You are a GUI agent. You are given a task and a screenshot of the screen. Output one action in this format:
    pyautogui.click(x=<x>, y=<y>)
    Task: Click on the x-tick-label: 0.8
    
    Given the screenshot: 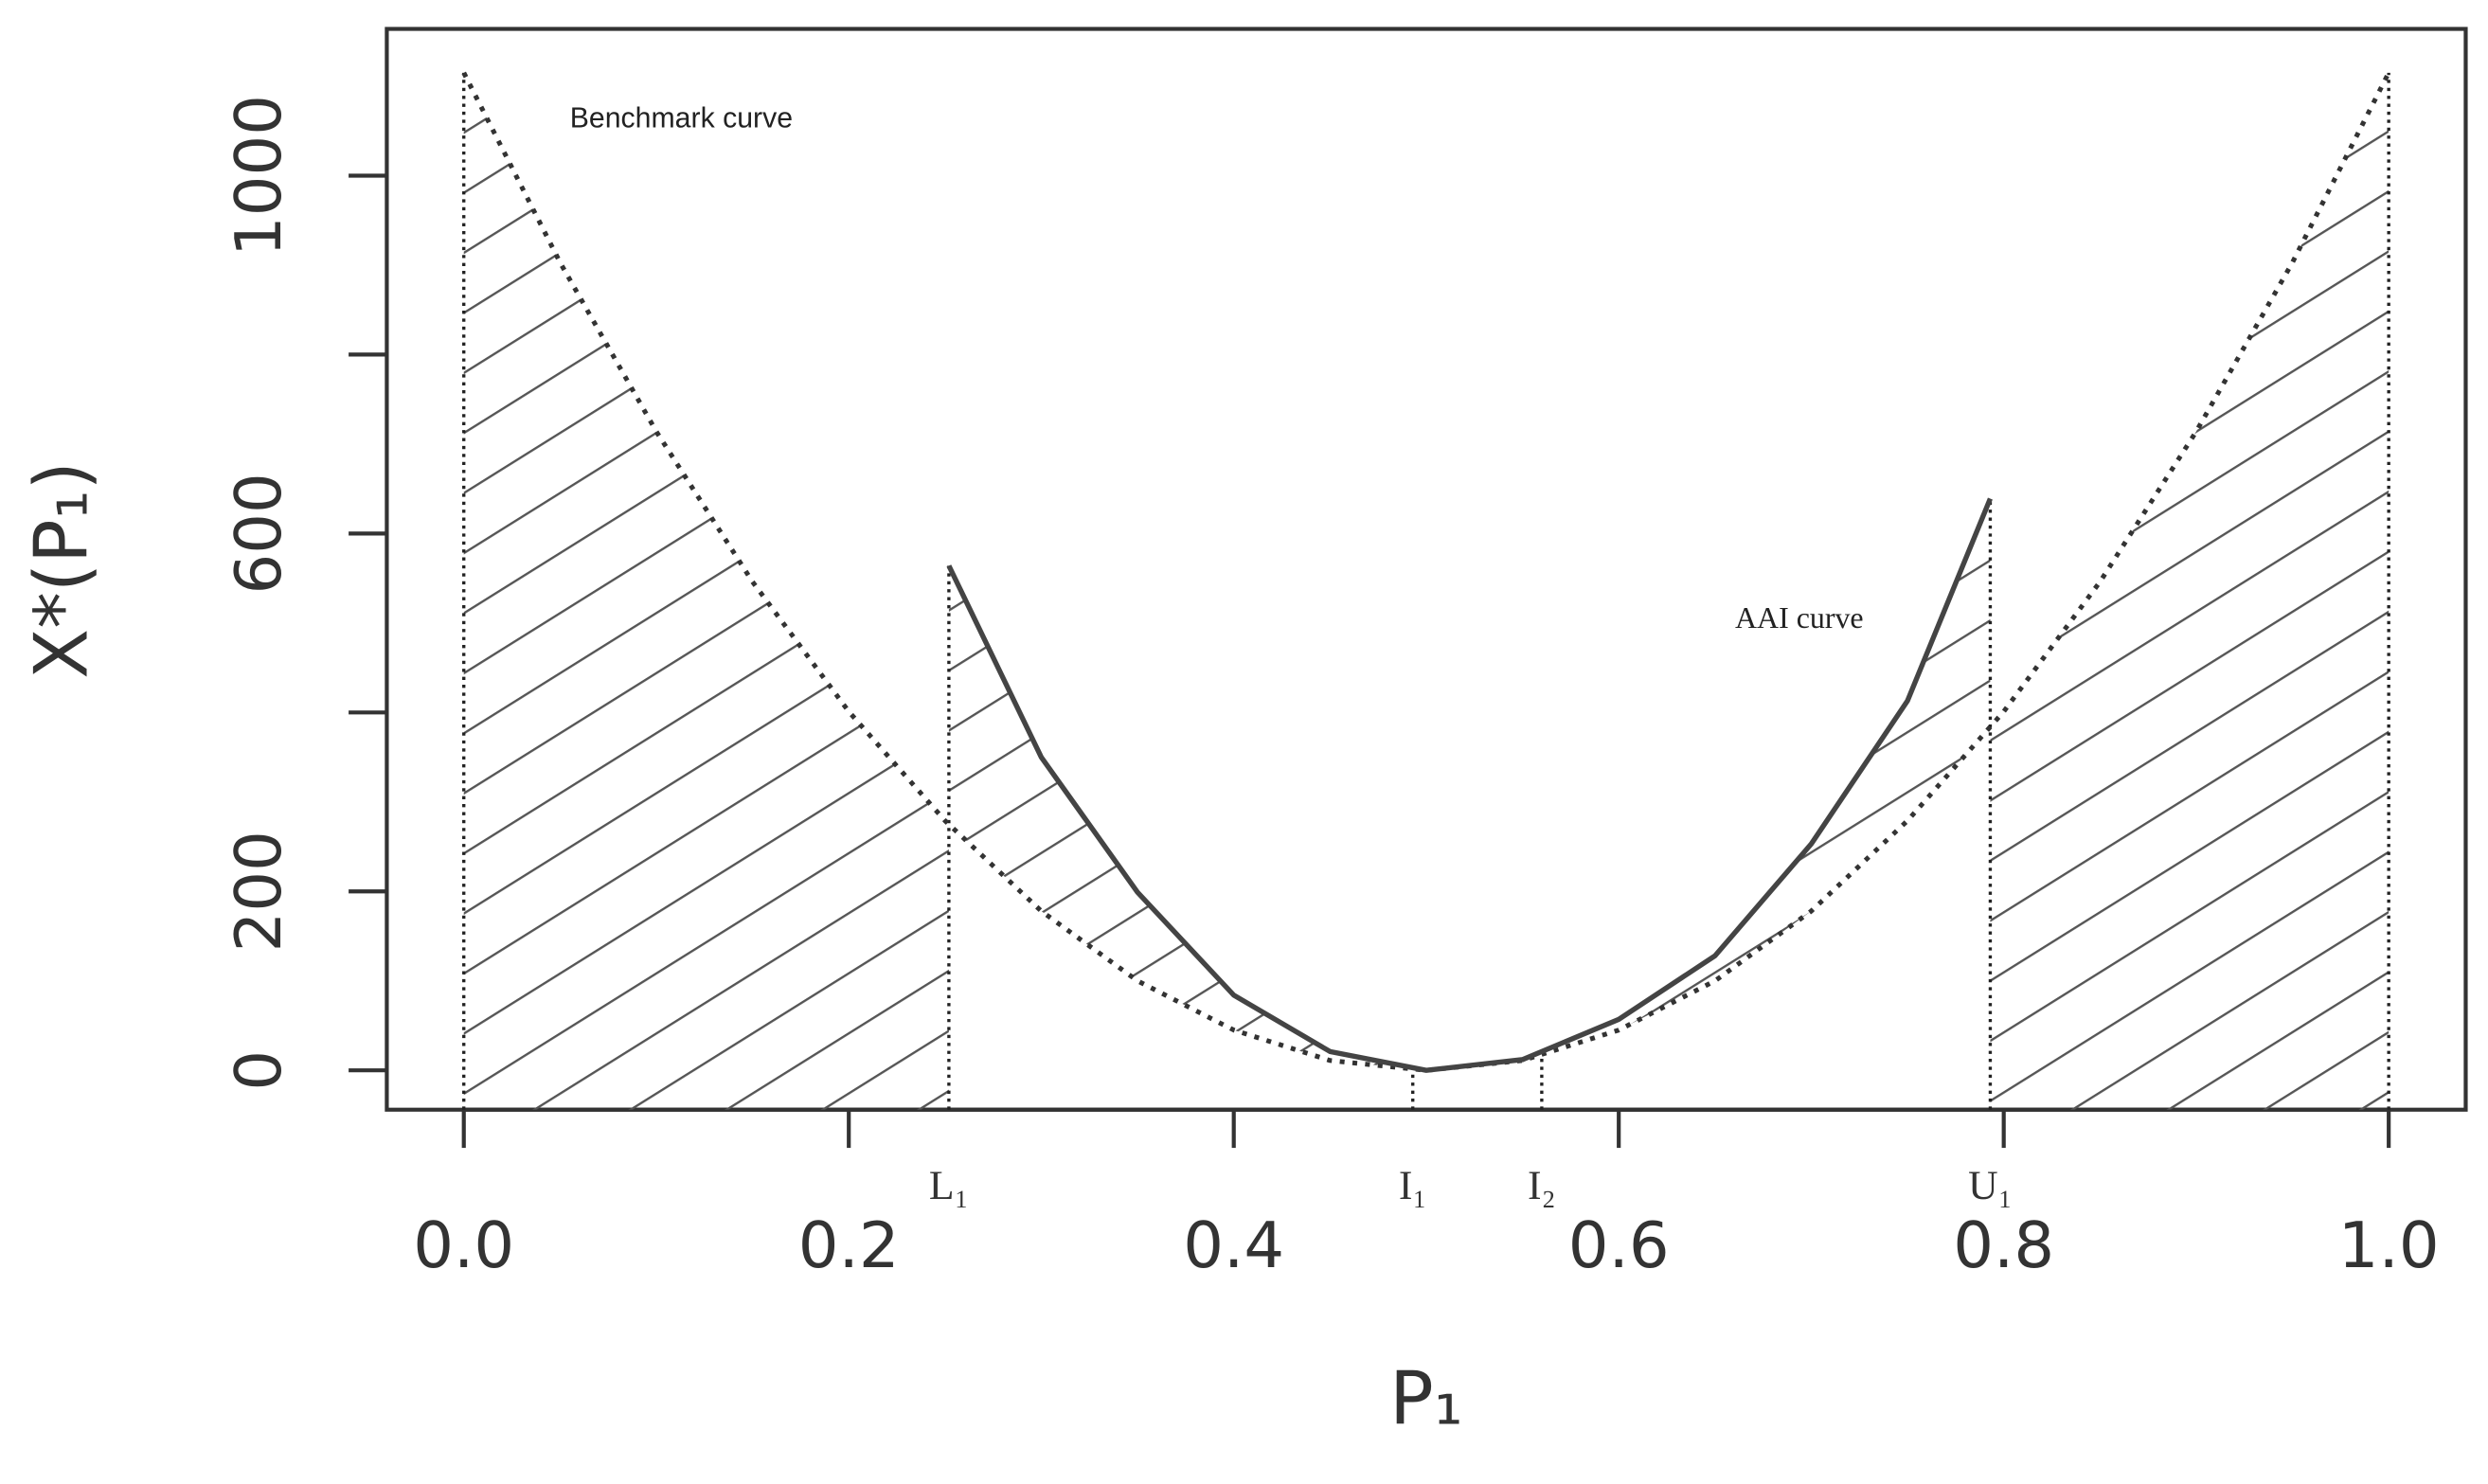 What is the action you would take?
    pyautogui.click(x=2003, y=1245)
    